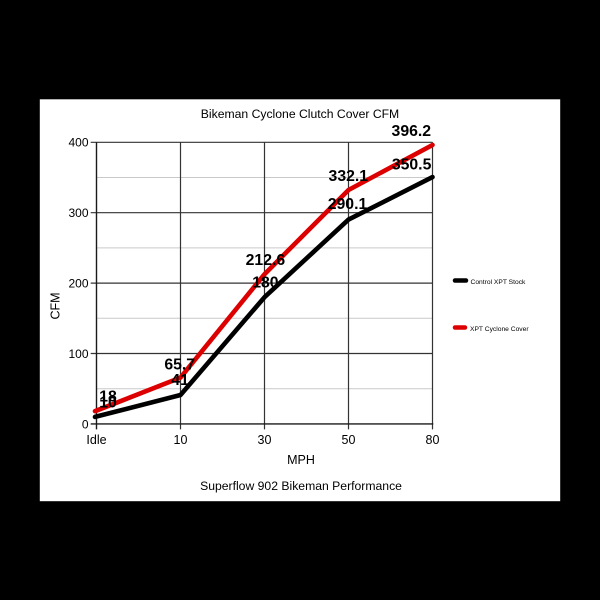 This screenshot has width=600, height=600. I want to click on svg-text: 200, so click(78, 284).